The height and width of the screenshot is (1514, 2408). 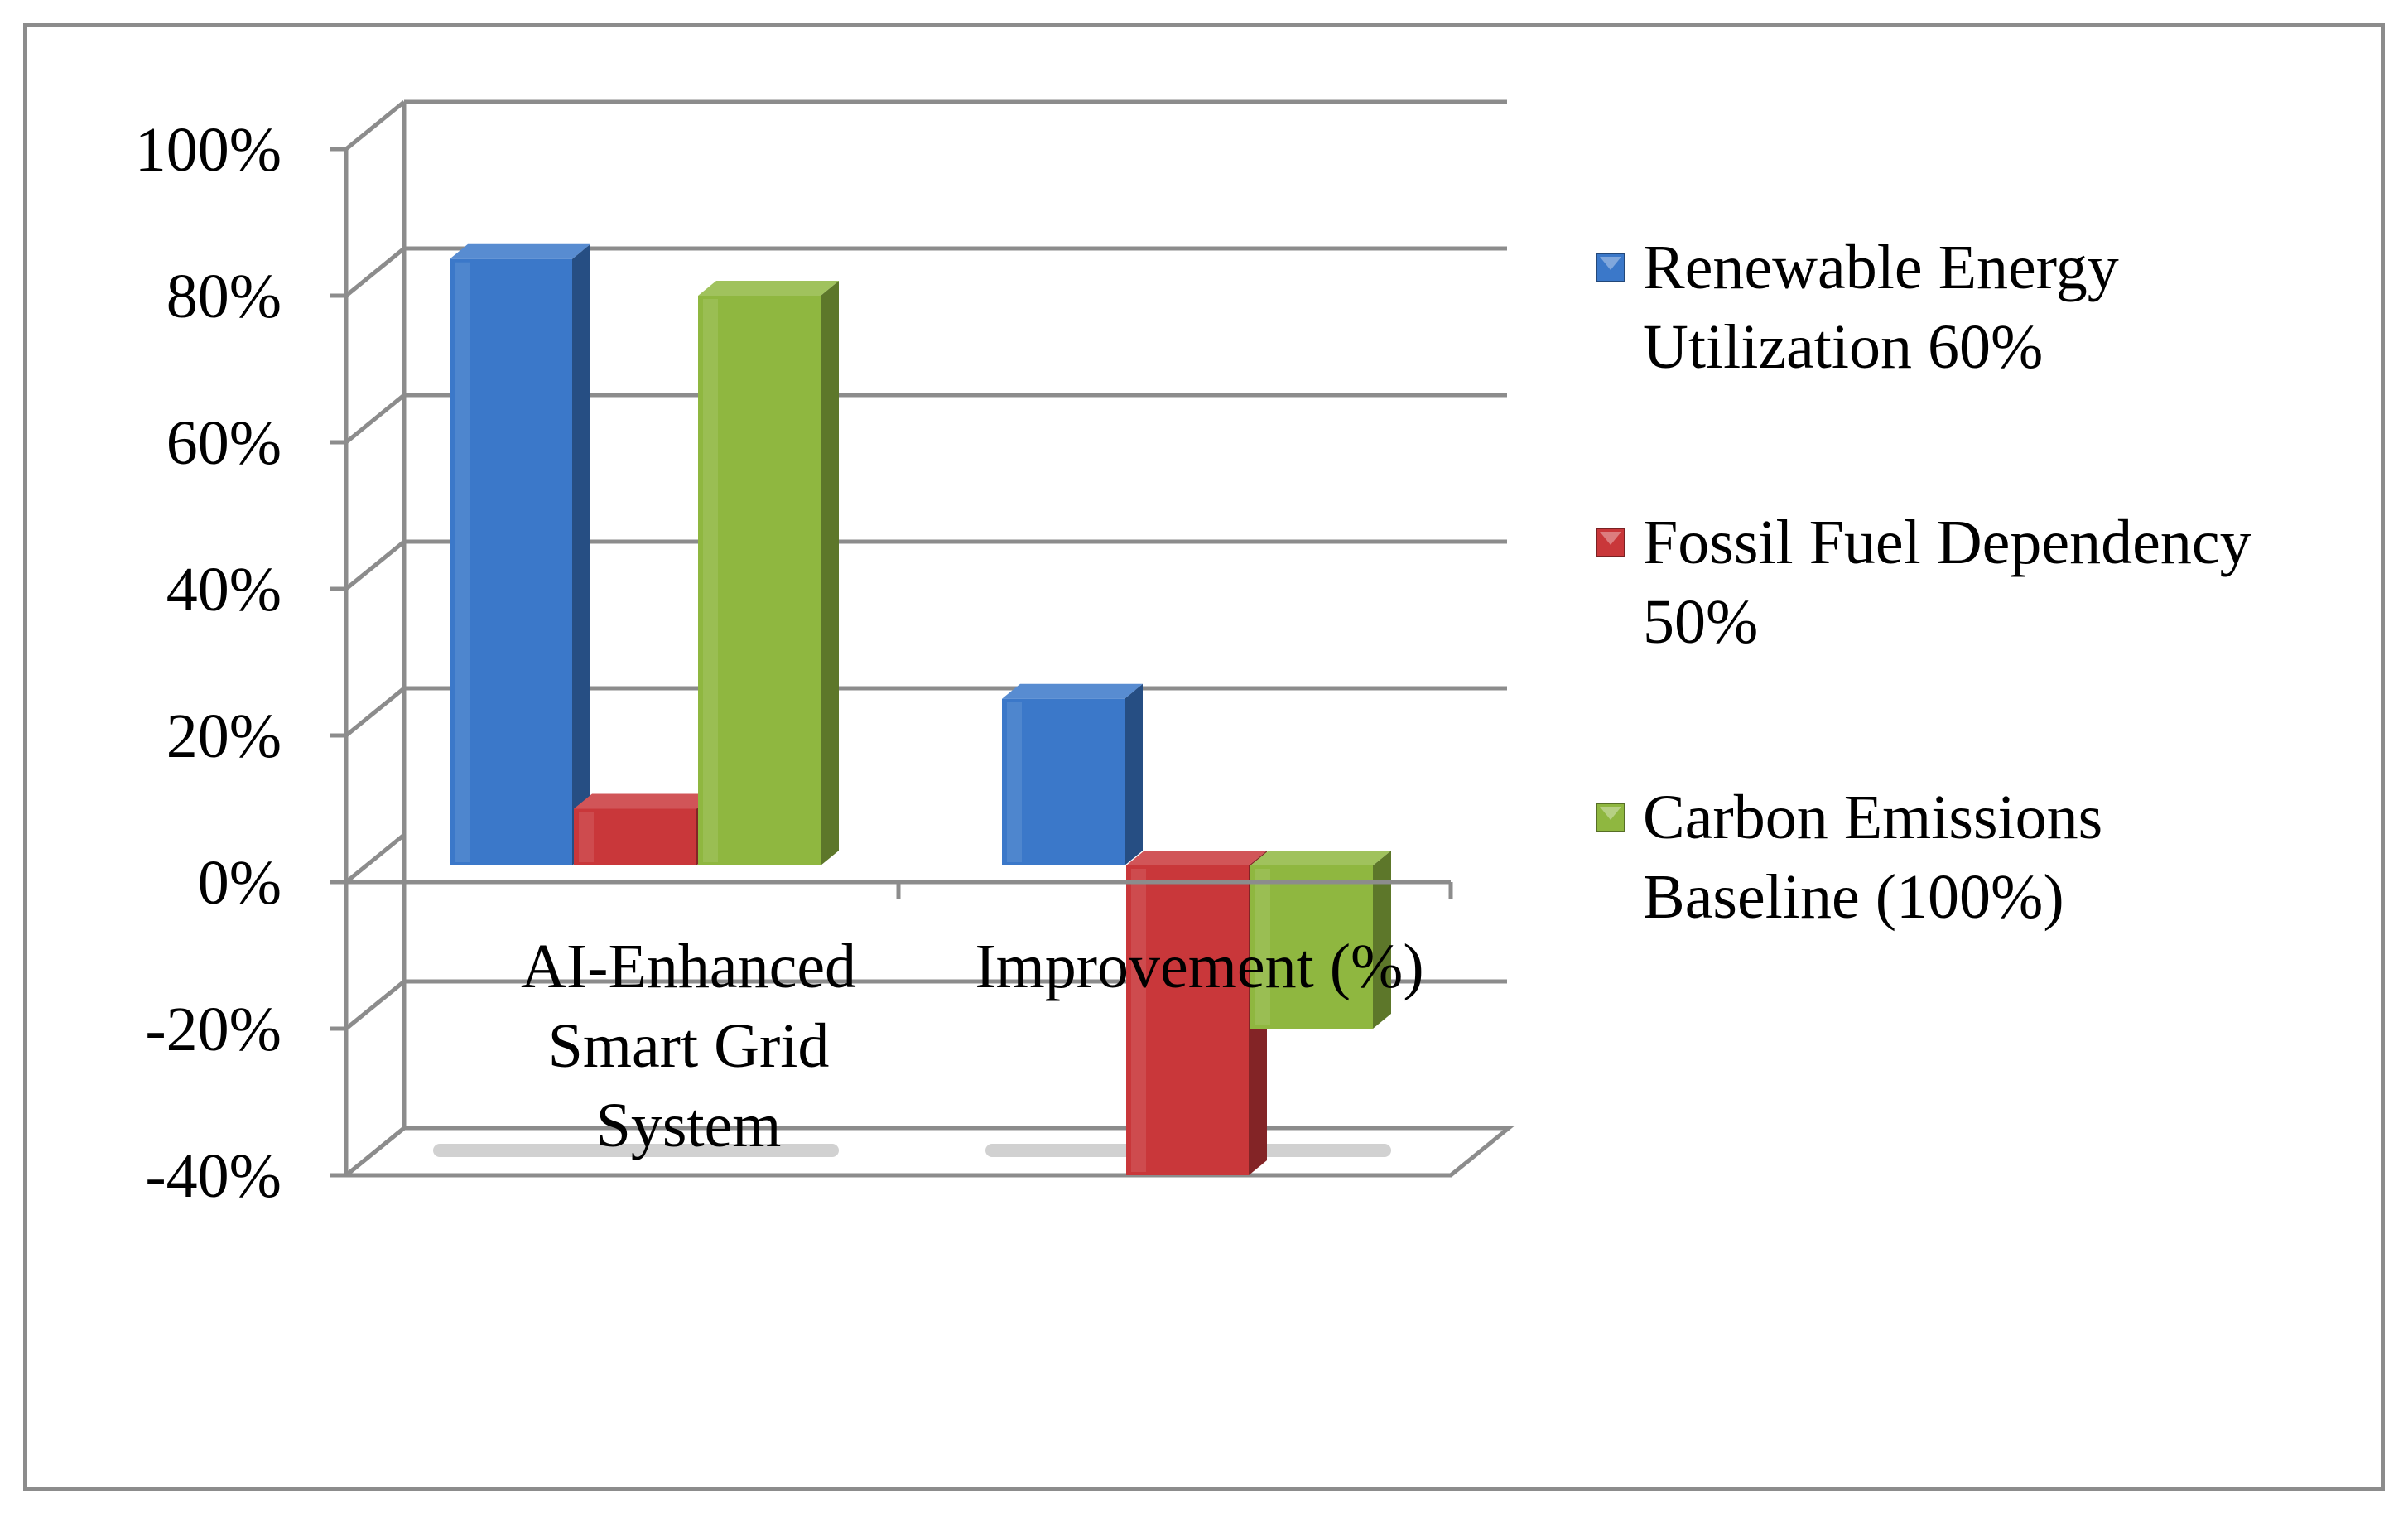 I want to click on x-category-label: Smart Grid, so click(x=689, y=1046).